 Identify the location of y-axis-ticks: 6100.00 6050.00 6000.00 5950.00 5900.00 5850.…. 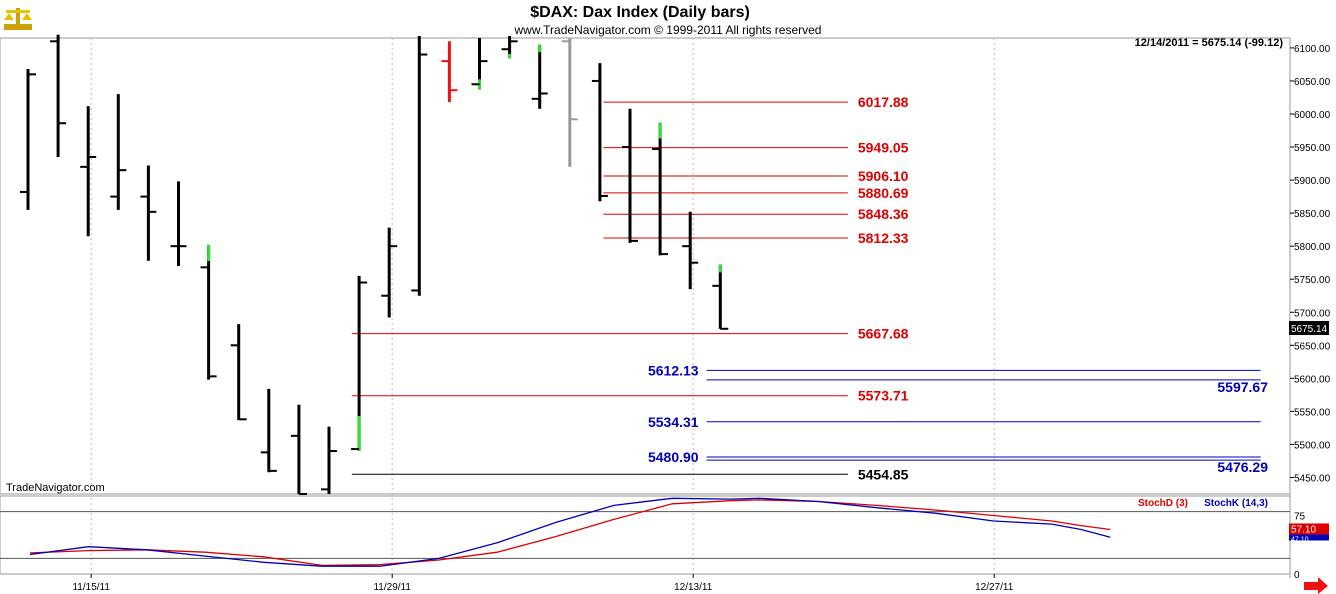
(1310, 264).